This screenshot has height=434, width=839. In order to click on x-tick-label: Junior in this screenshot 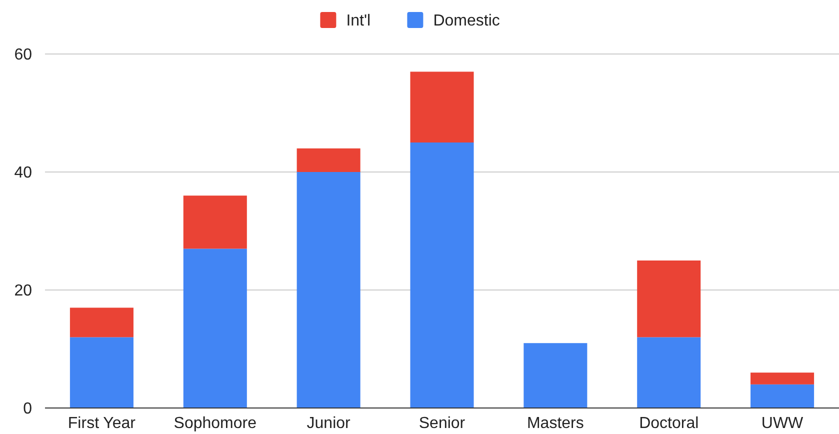, I will do `click(329, 423)`.